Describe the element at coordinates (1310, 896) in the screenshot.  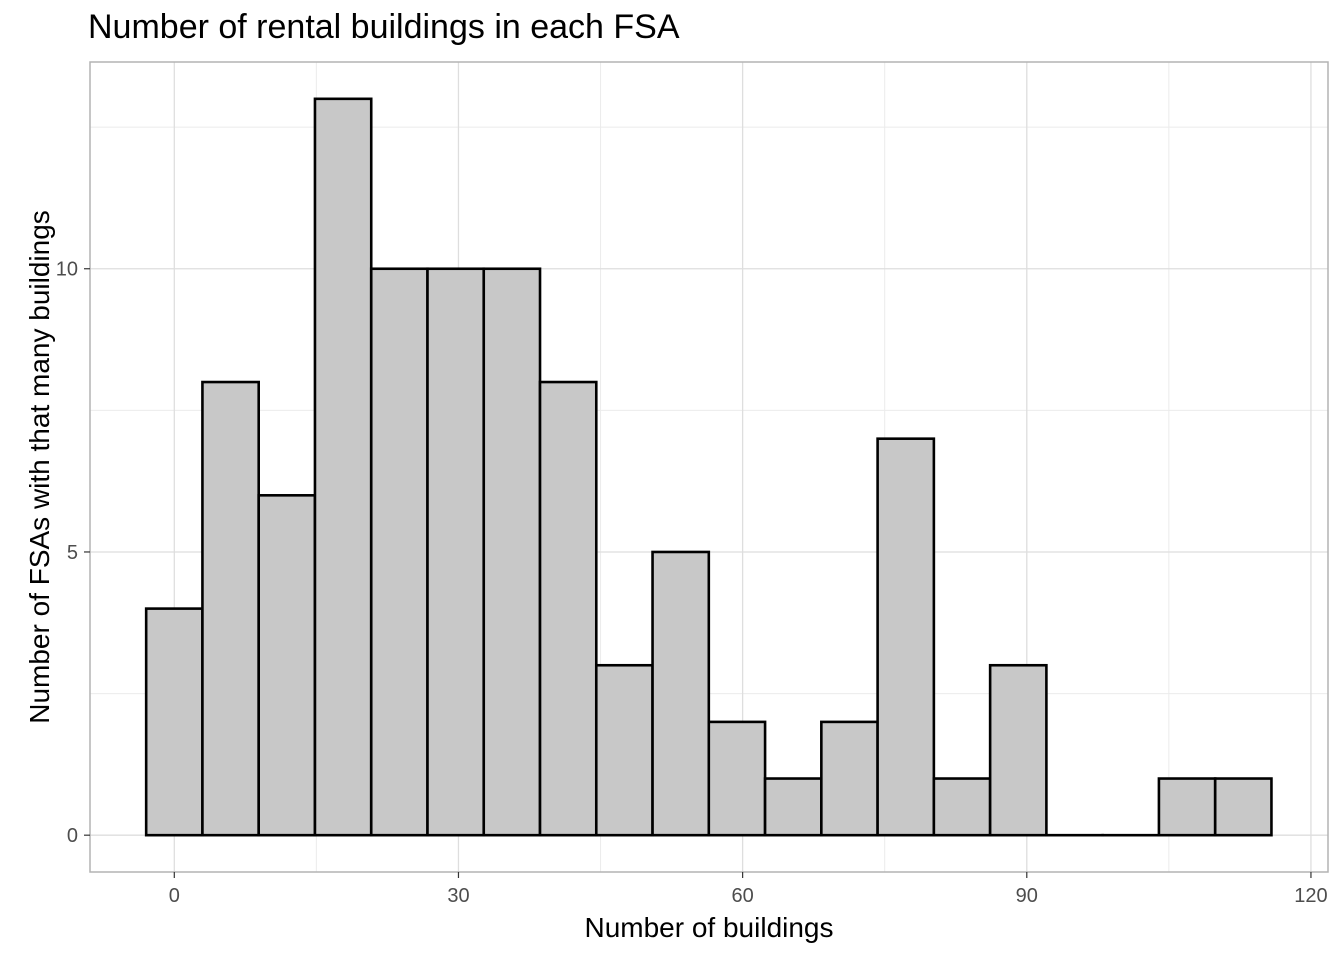
I see `x-tick-label: 120` at that location.